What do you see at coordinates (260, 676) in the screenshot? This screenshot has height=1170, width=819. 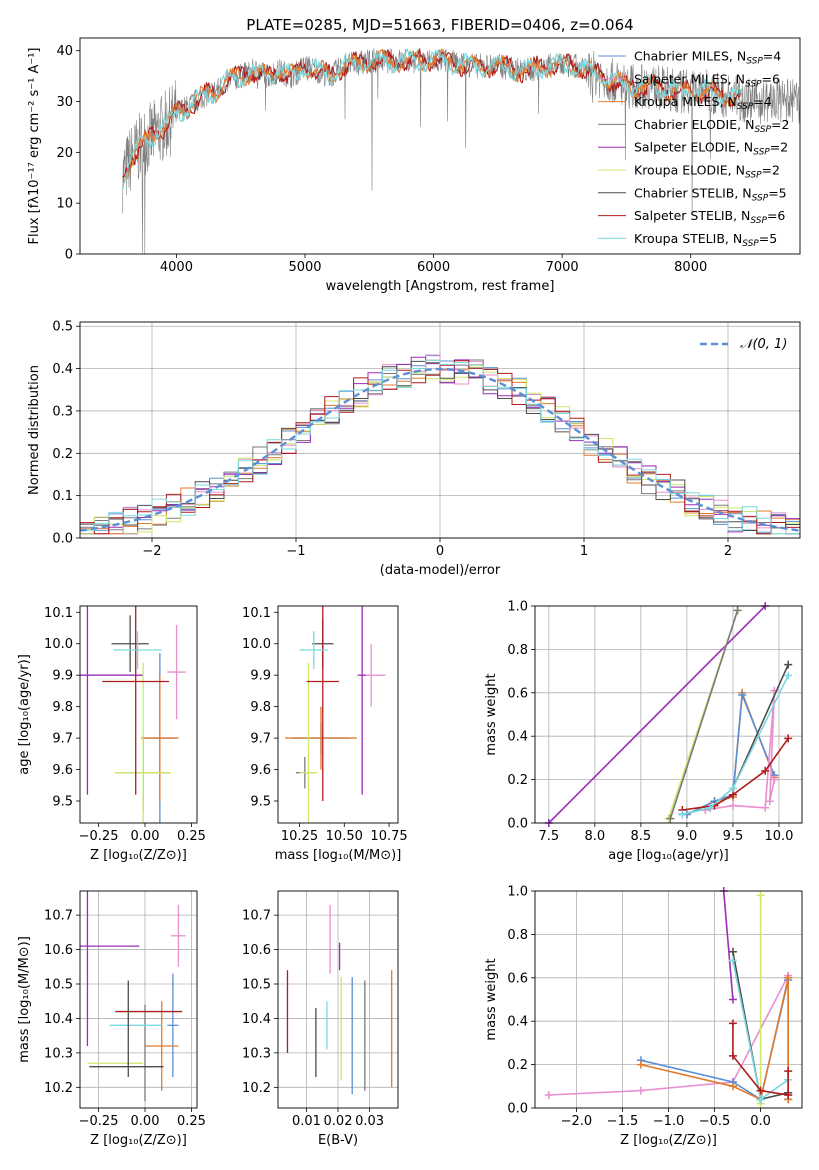 I see `y-tick-label: 9.9` at bounding box center [260, 676].